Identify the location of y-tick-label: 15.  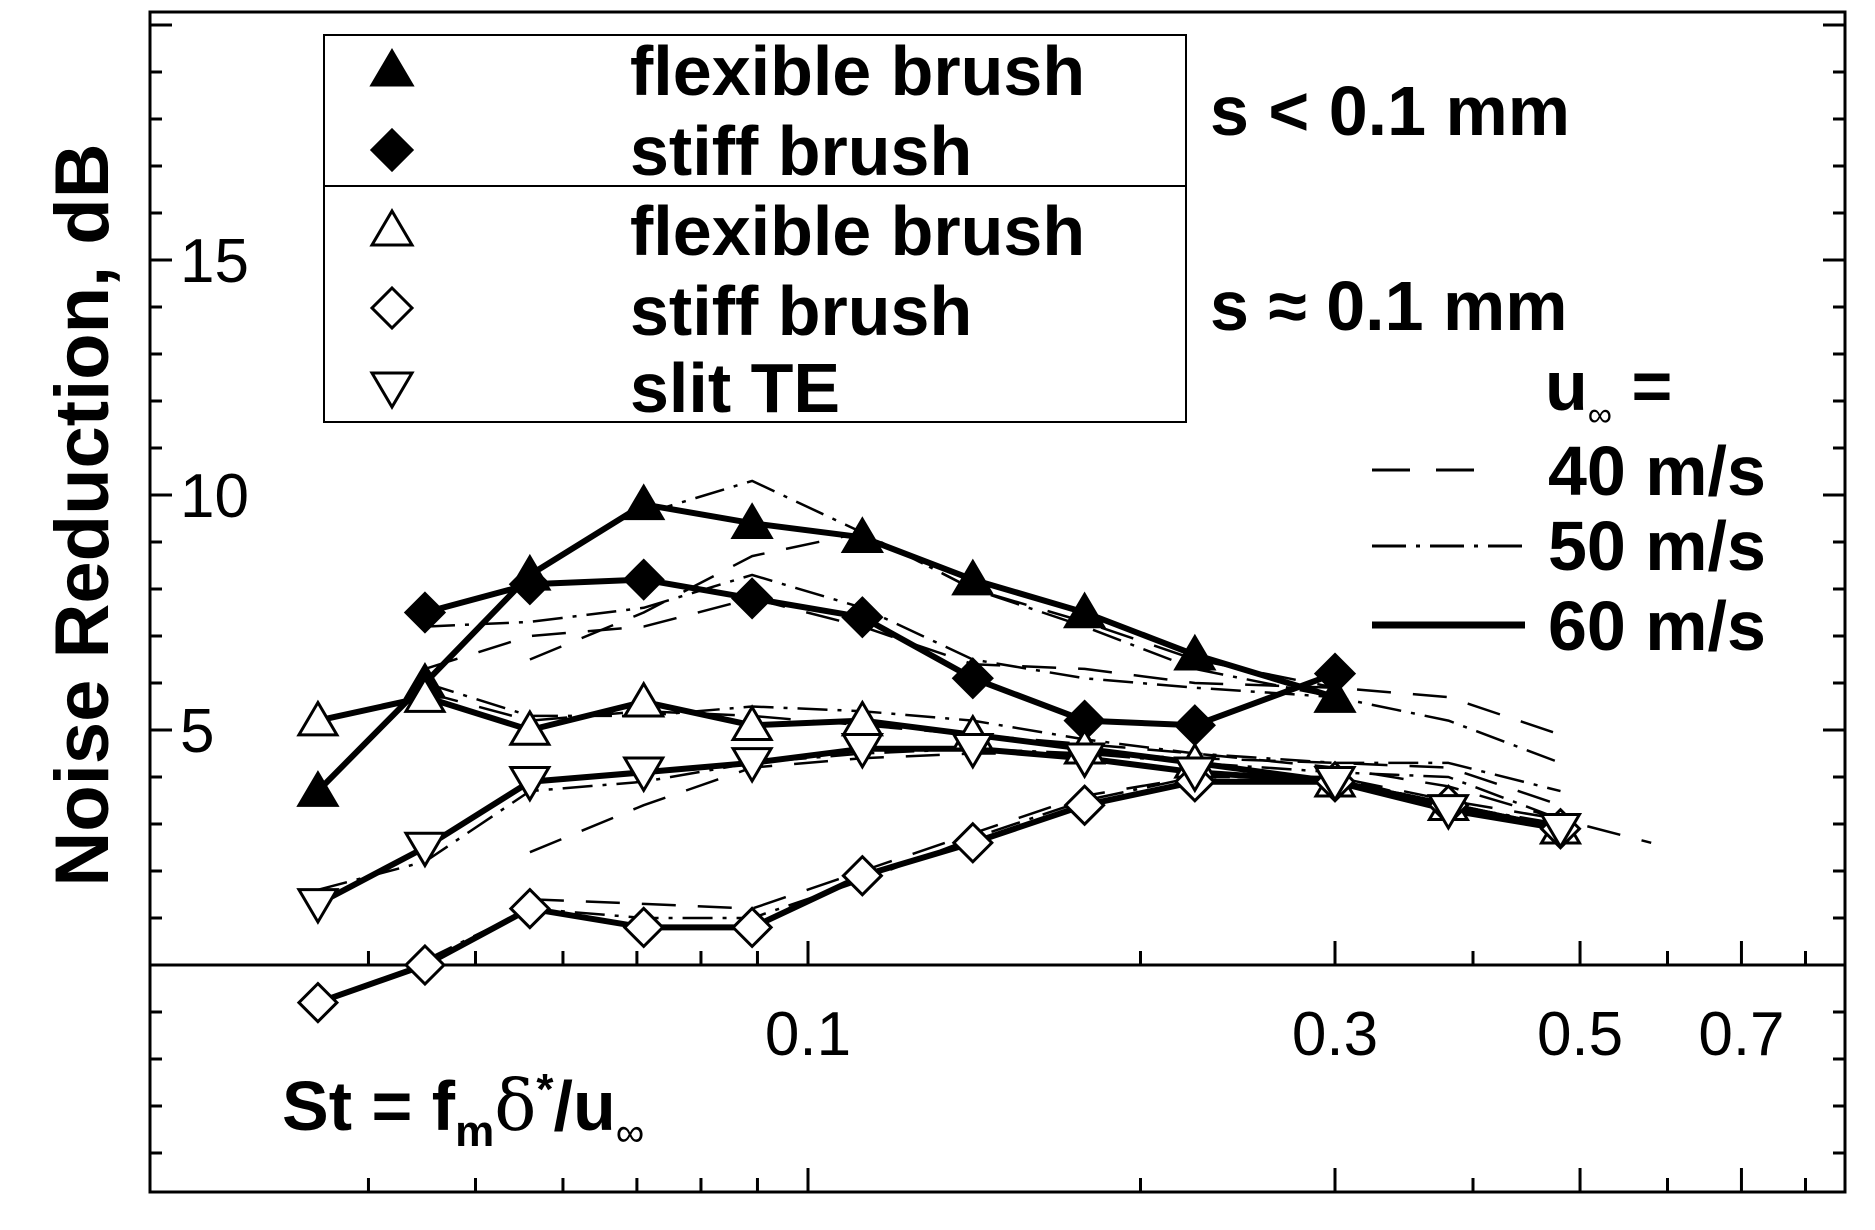
(214, 261).